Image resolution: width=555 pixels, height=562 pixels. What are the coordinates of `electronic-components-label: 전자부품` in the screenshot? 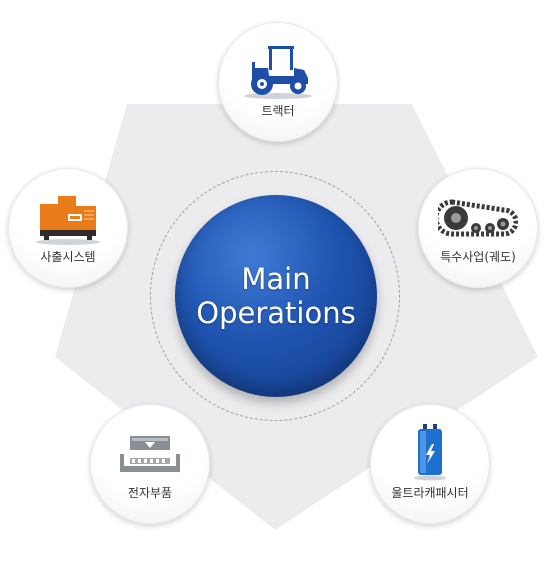 It's located at (150, 493).